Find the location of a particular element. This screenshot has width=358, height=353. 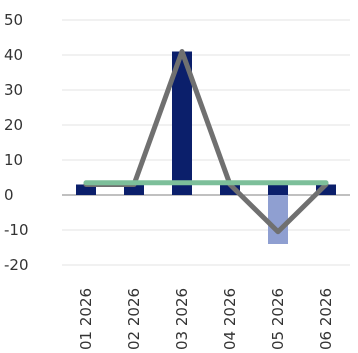

x-tick-label: 04 2026 is located at coordinates (230, 319).